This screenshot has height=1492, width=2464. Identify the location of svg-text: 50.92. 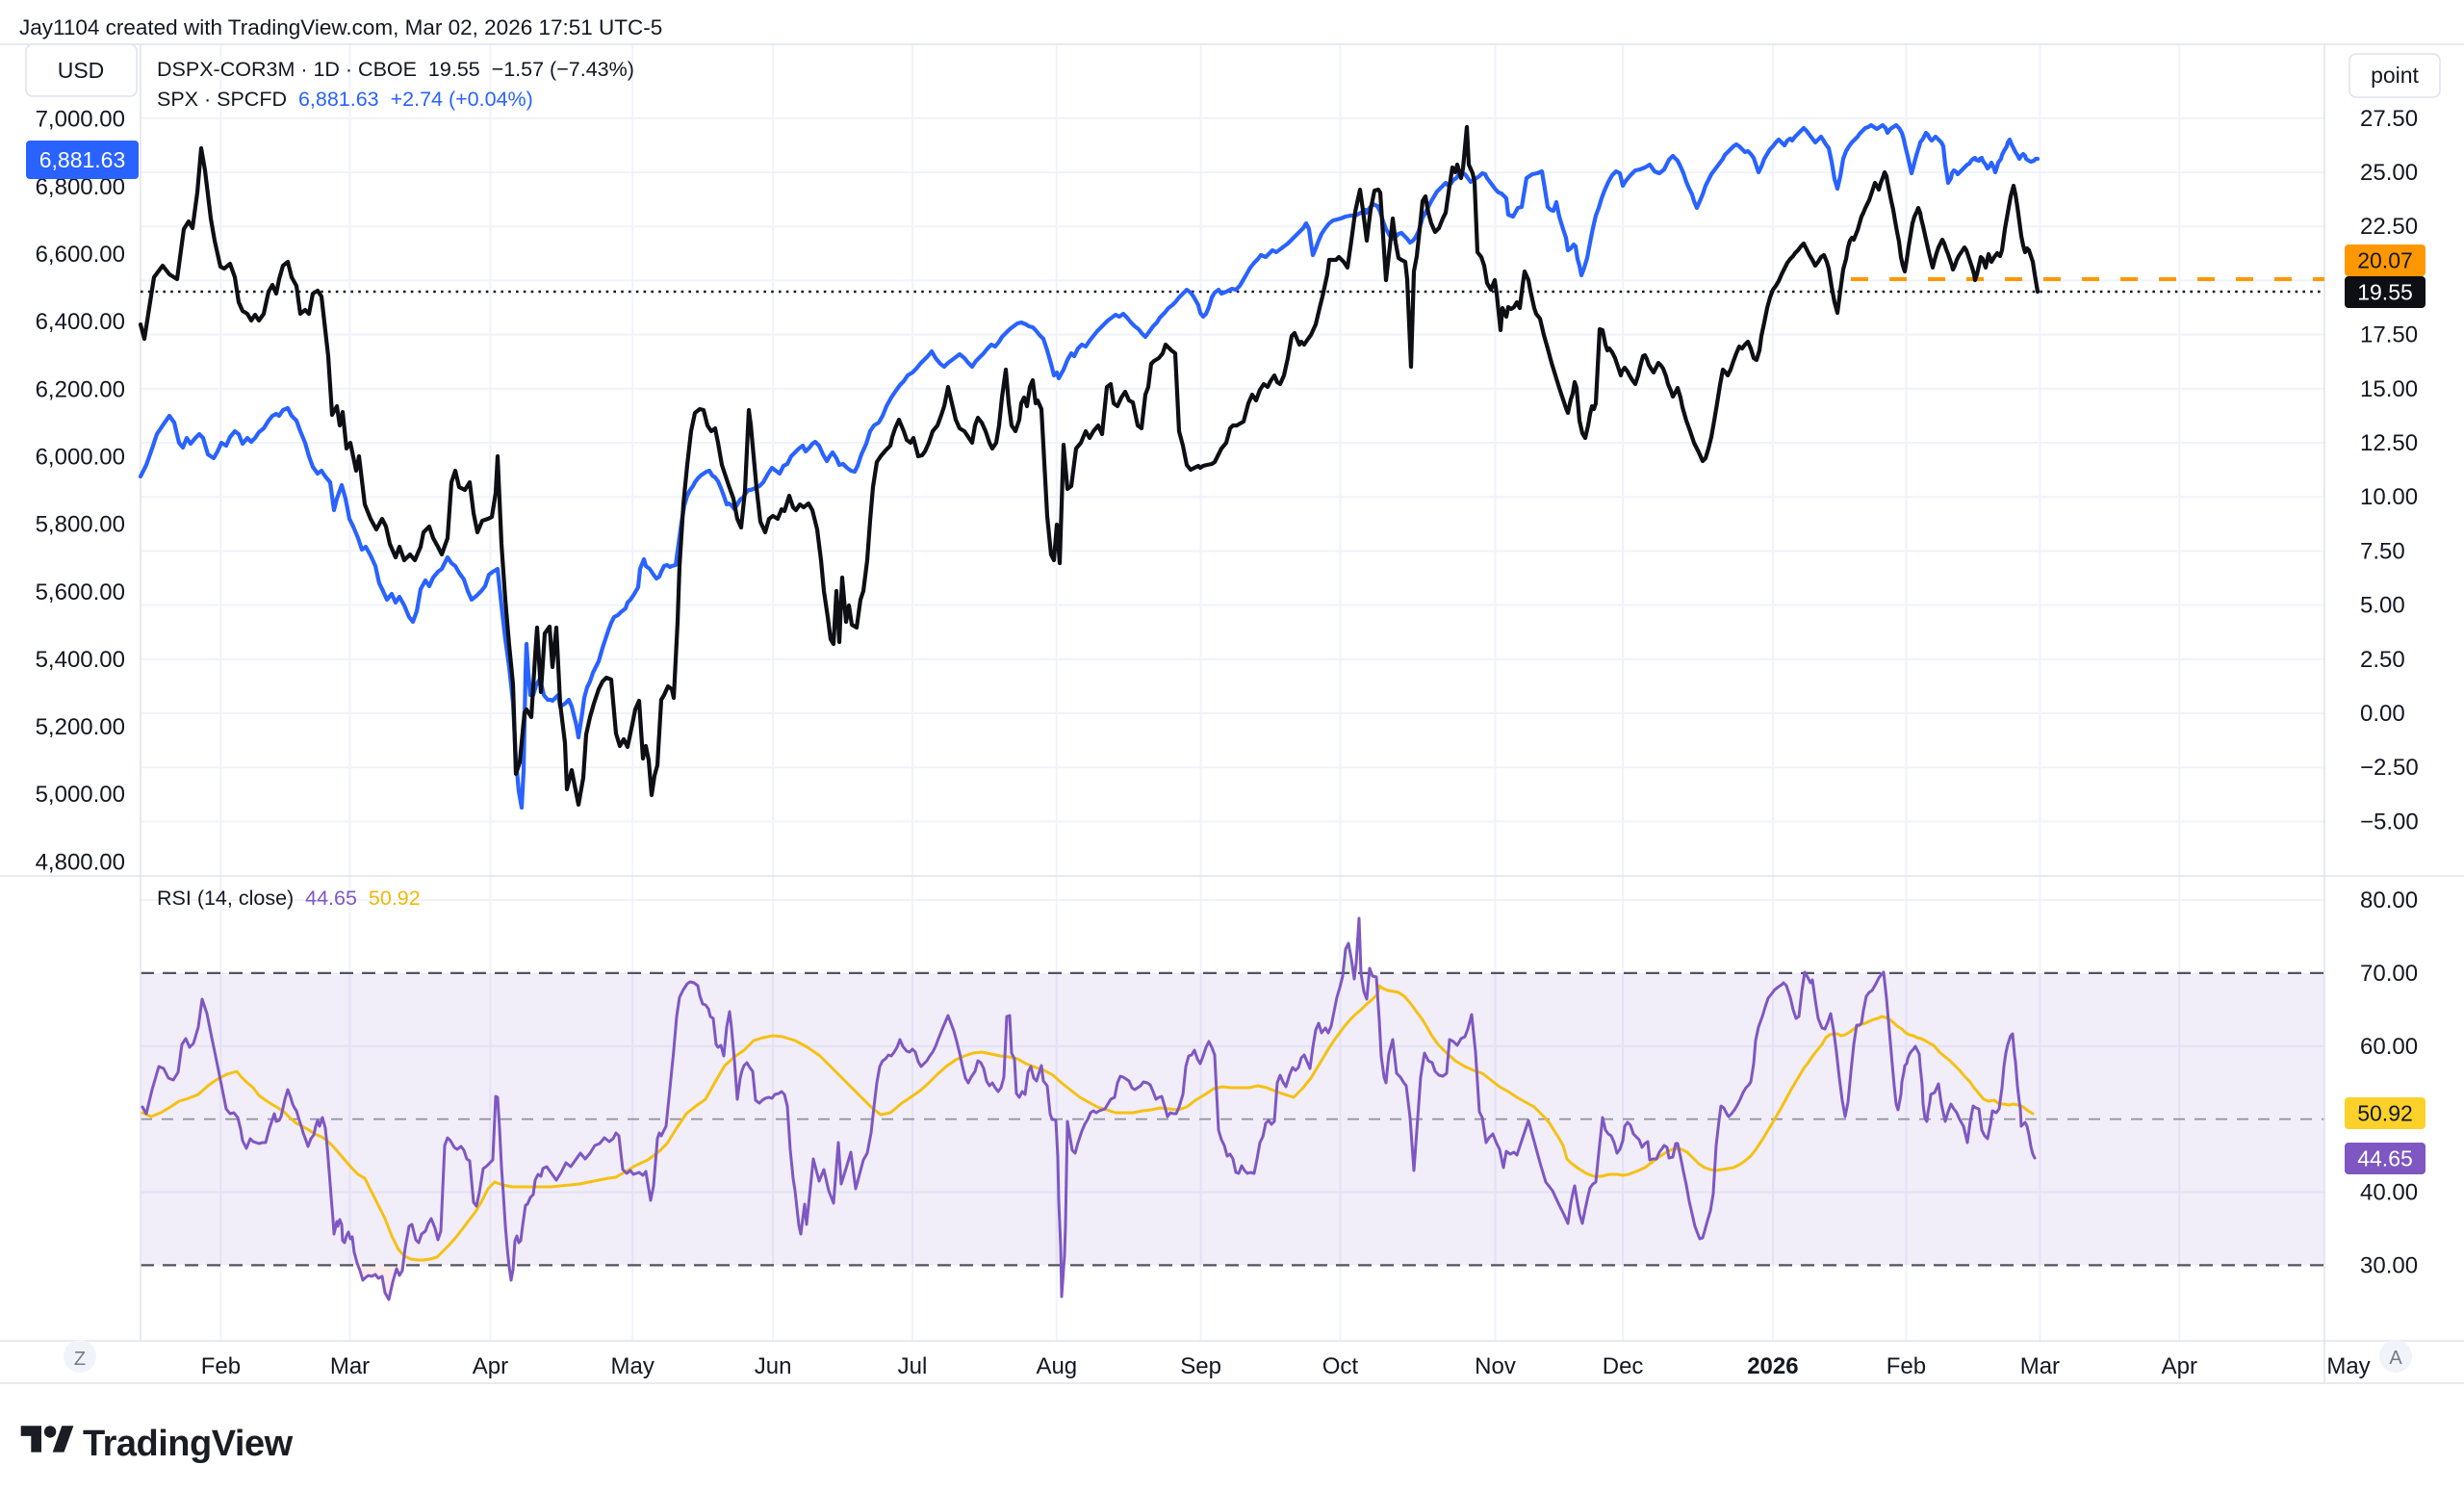
(2385, 1113).